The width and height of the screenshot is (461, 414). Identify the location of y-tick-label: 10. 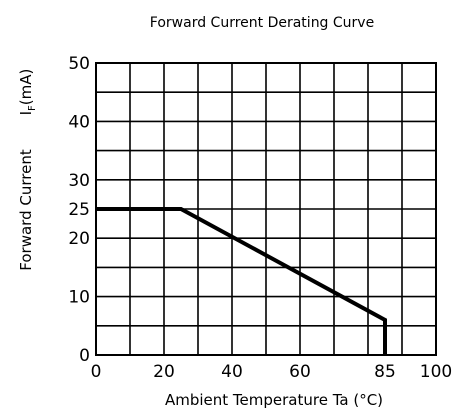
(79, 298).